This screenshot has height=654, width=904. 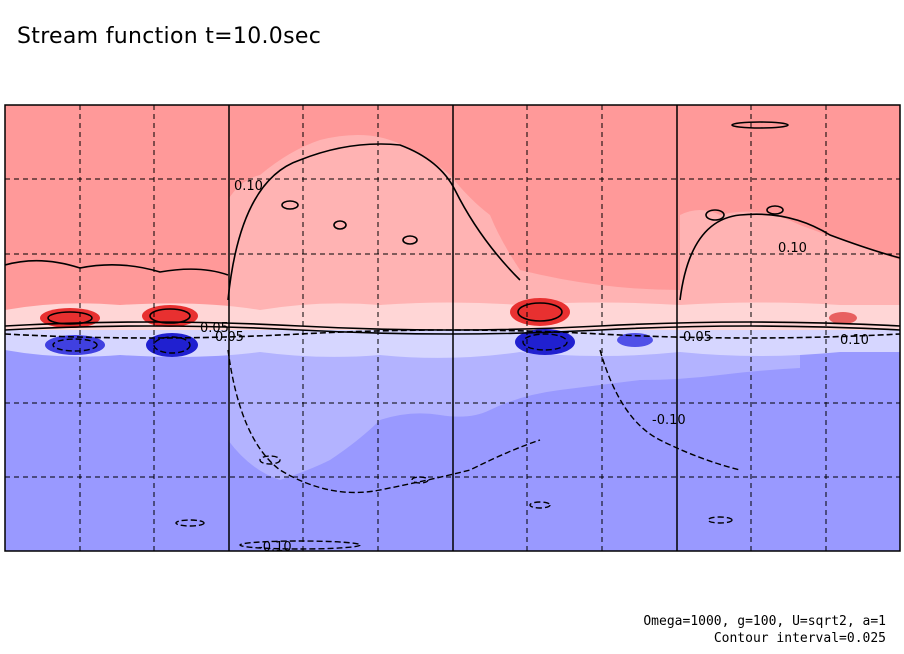 What do you see at coordinates (764, 621) in the screenshot?
I see `parameters-annotation: Omega=1000, g=100, U=sqrt2, a=1` at bounding box center [764, 621].